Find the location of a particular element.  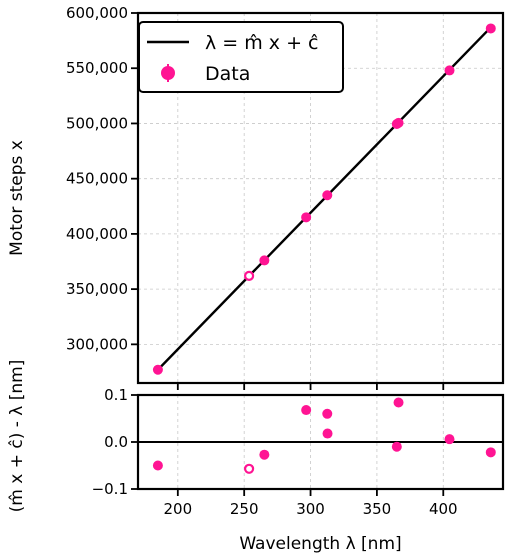

legend-data-label: Data is located at coordinates (227, 74).